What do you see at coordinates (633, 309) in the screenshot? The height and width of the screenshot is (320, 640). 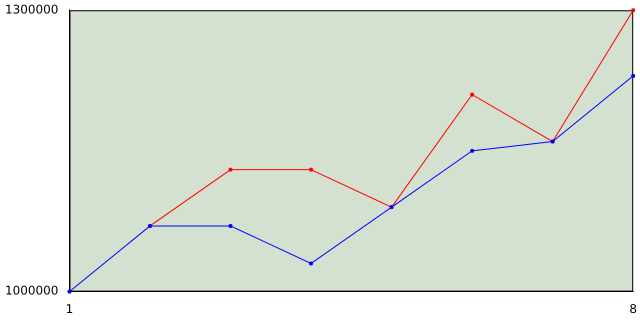 I see `x-tick-label: 8` at bounding box center [633, 309].